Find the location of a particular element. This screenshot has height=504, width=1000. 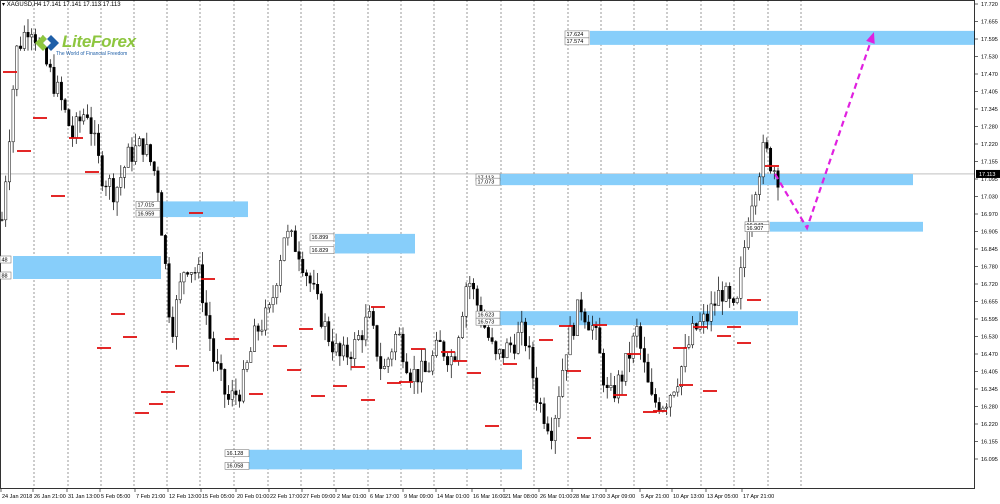

price-axis-label: 16.720 is located at coordinates (989, 285).